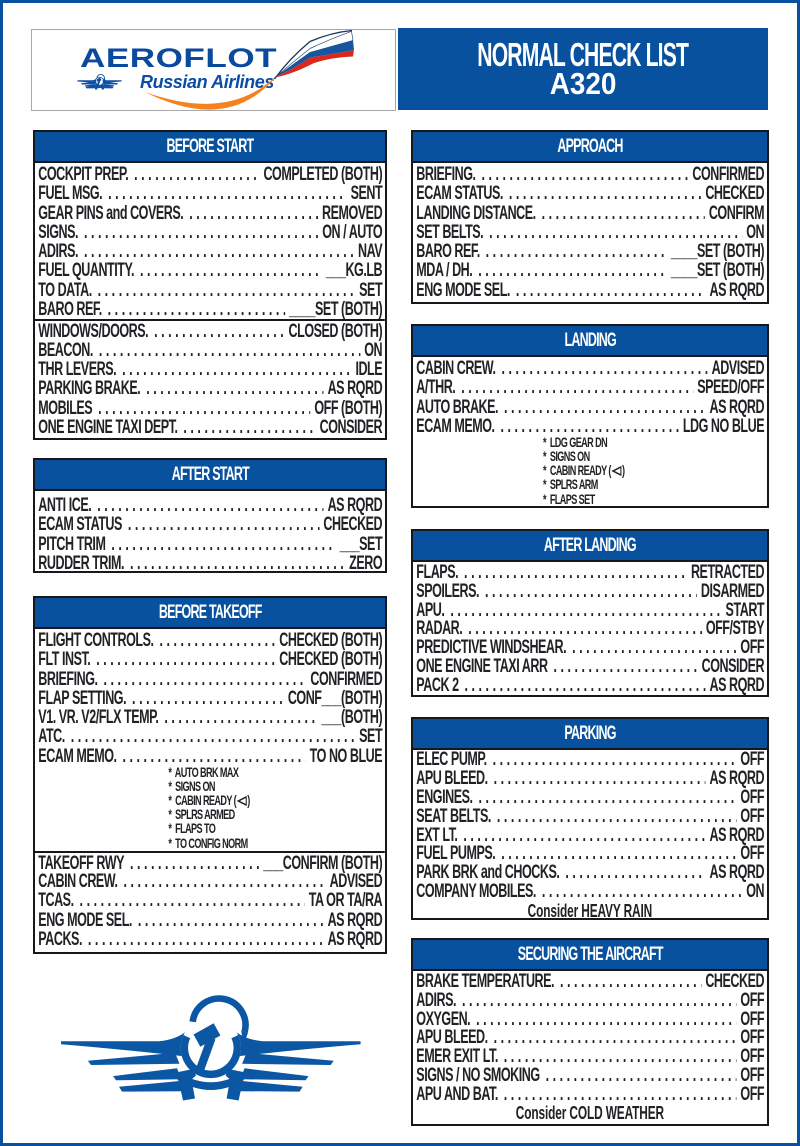  What do you see at coordinates (178, 58) in the screenshot?
I see `svg-text: AEROFLOT` at bounding box center [178, 58].